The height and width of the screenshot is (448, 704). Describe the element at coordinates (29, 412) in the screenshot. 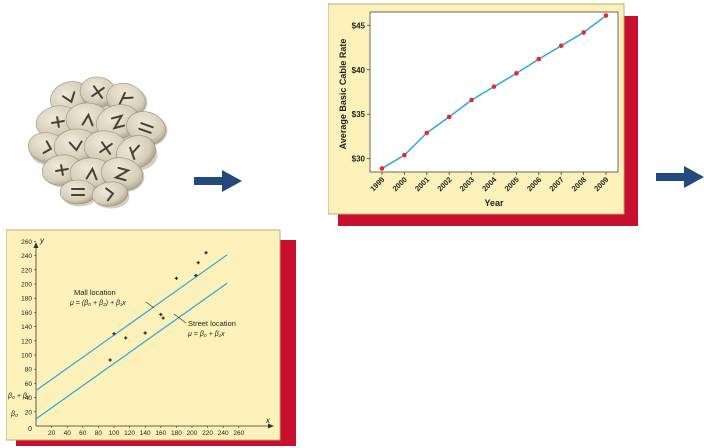

I see `y-tick-label: 20` at that location.